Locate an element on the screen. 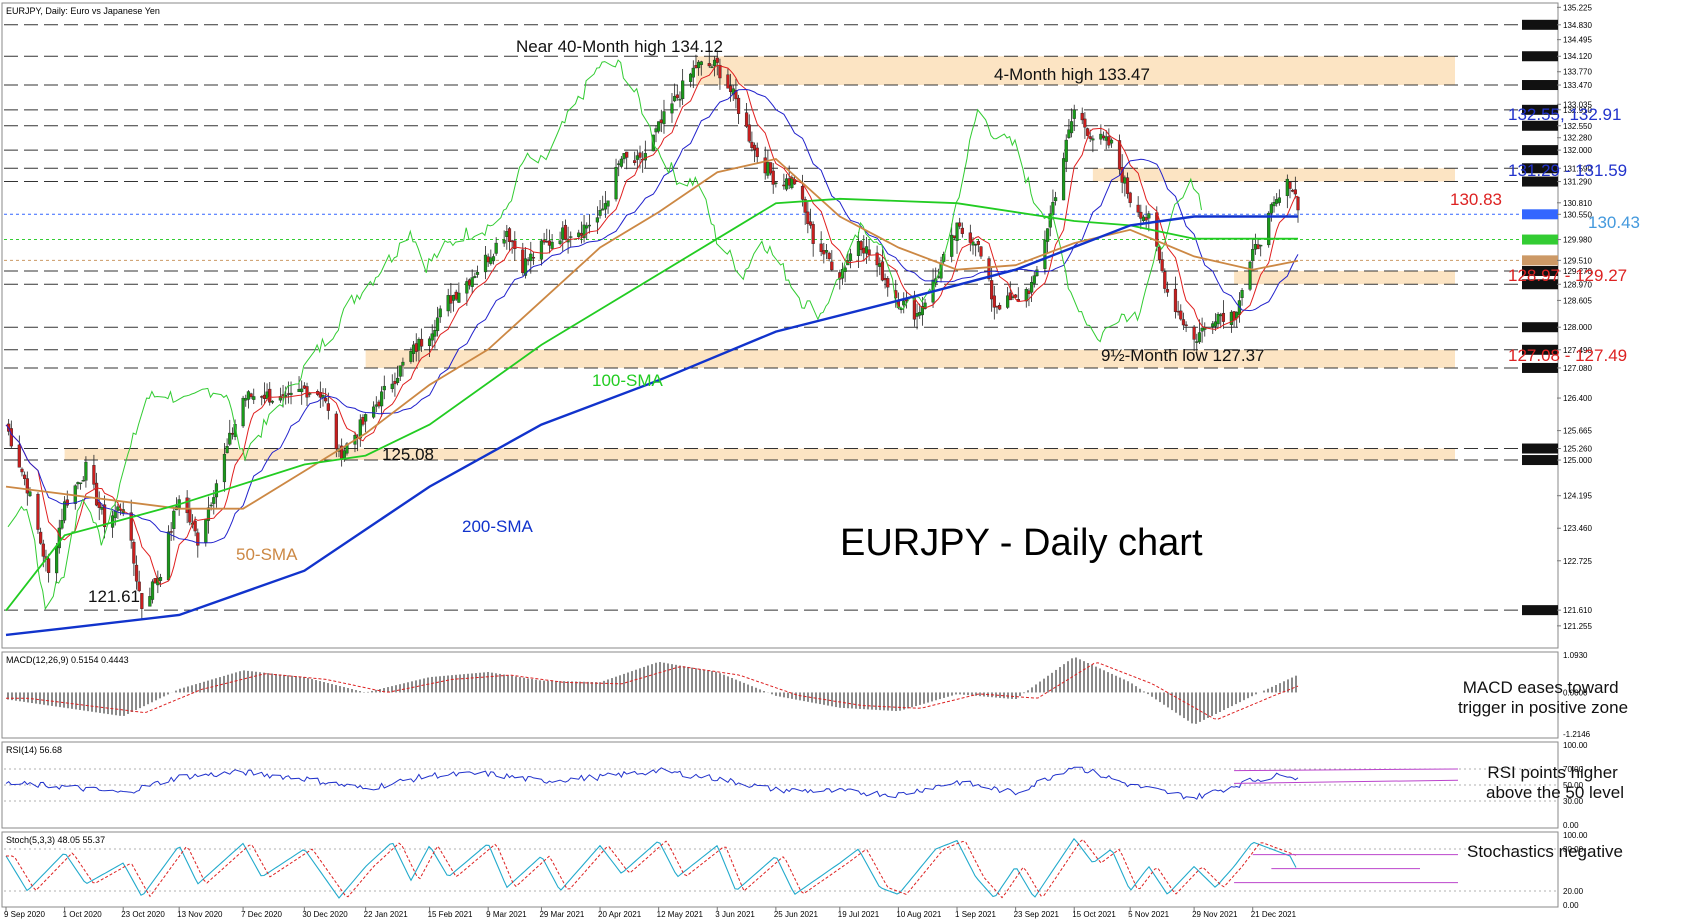 Image resolution: width=1698 pixels, height=924 pixels. x-tick-label: 20 Apr 2021 is located at coordinates (620, 914).